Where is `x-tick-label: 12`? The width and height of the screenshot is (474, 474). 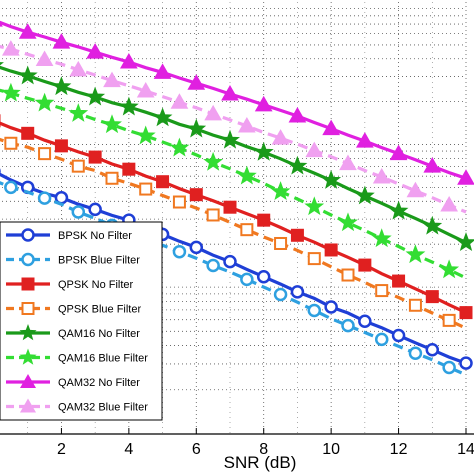 x-tick-label: 12 is located at coordinates (399, 449).